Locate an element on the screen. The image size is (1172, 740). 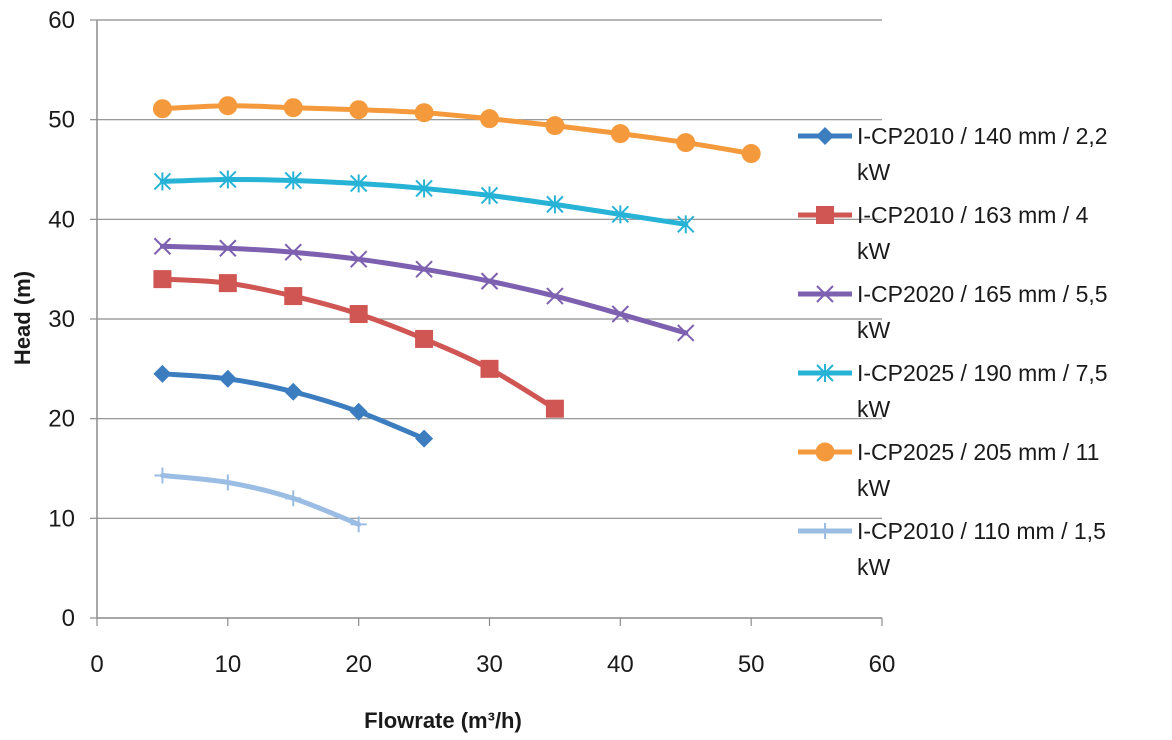
legend-entry-1: I-CP2010 / 140 mm / 2,2 kW is located at coordinates (953, 154).